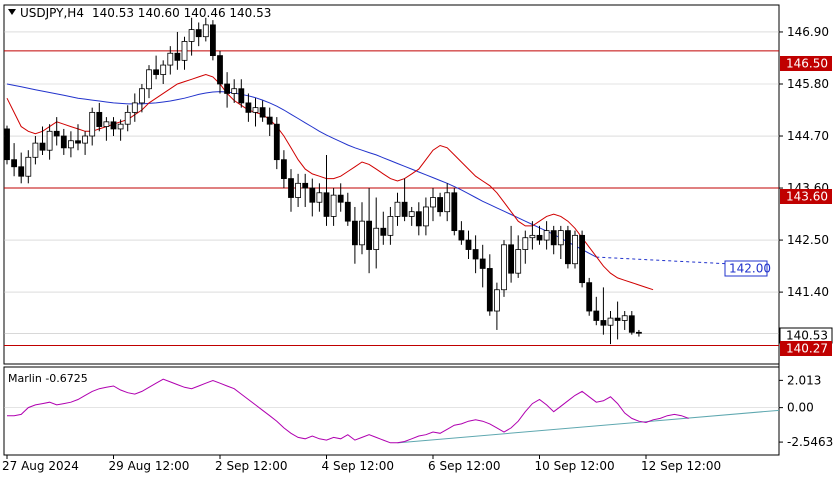 This screenshot has height=481, width=838. Describe the element at coordinates (348, 411) in the screenshot. I see `indicator-line` at that location.